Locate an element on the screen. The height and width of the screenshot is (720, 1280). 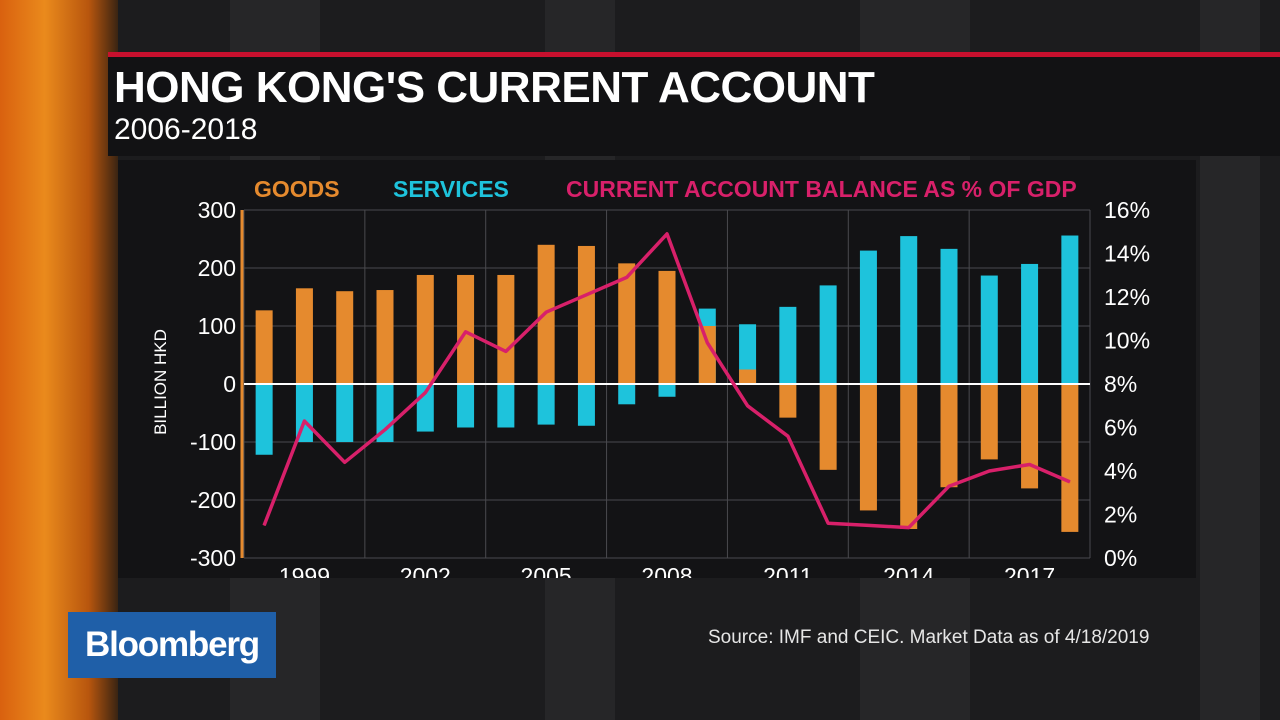
y-tick-right: 0% is located at coordinates (1120, 558).